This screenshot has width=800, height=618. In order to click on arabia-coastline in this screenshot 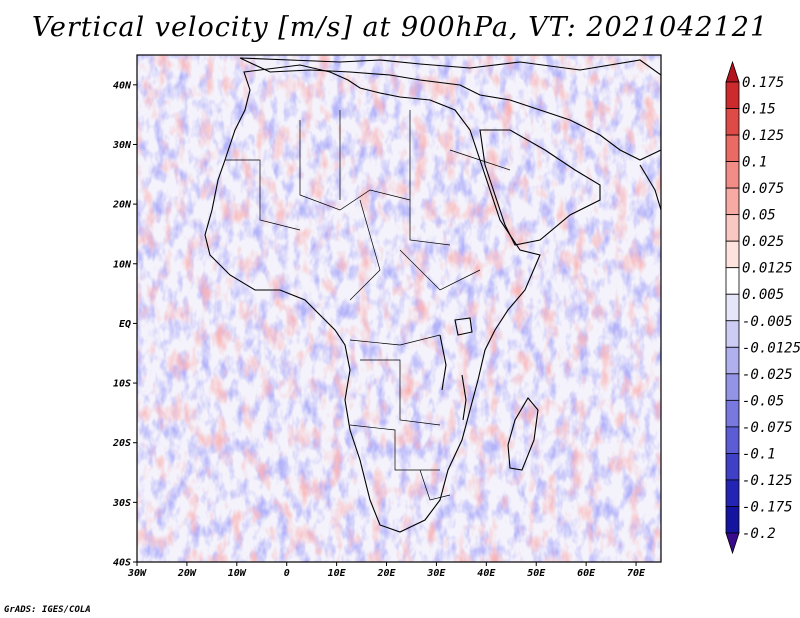, I will do `click(540, 187)`.